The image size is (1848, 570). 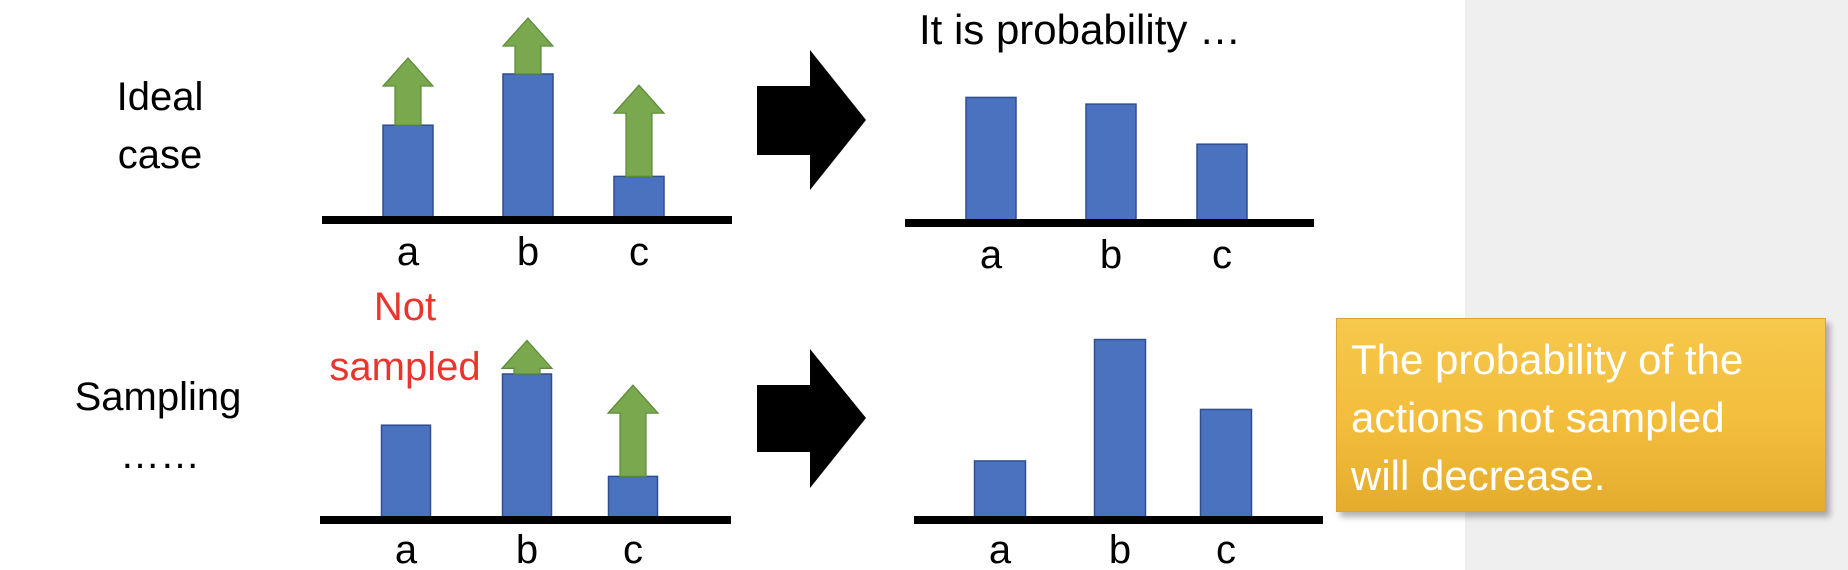 I want to click on not-sampled-label: Not sampled, so click(x=404, y=337).